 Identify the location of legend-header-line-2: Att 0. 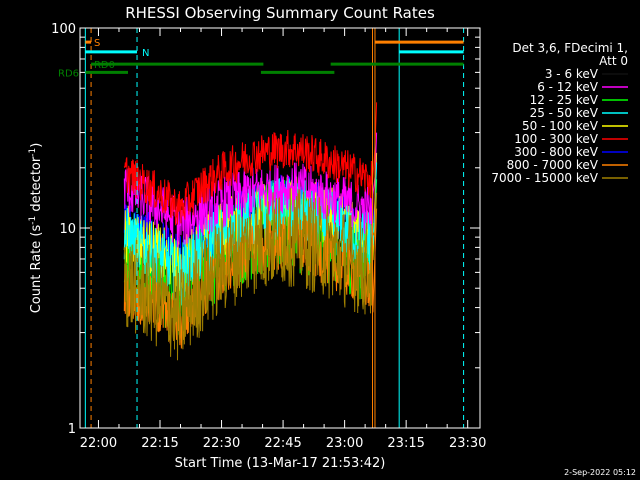
(613, 61).